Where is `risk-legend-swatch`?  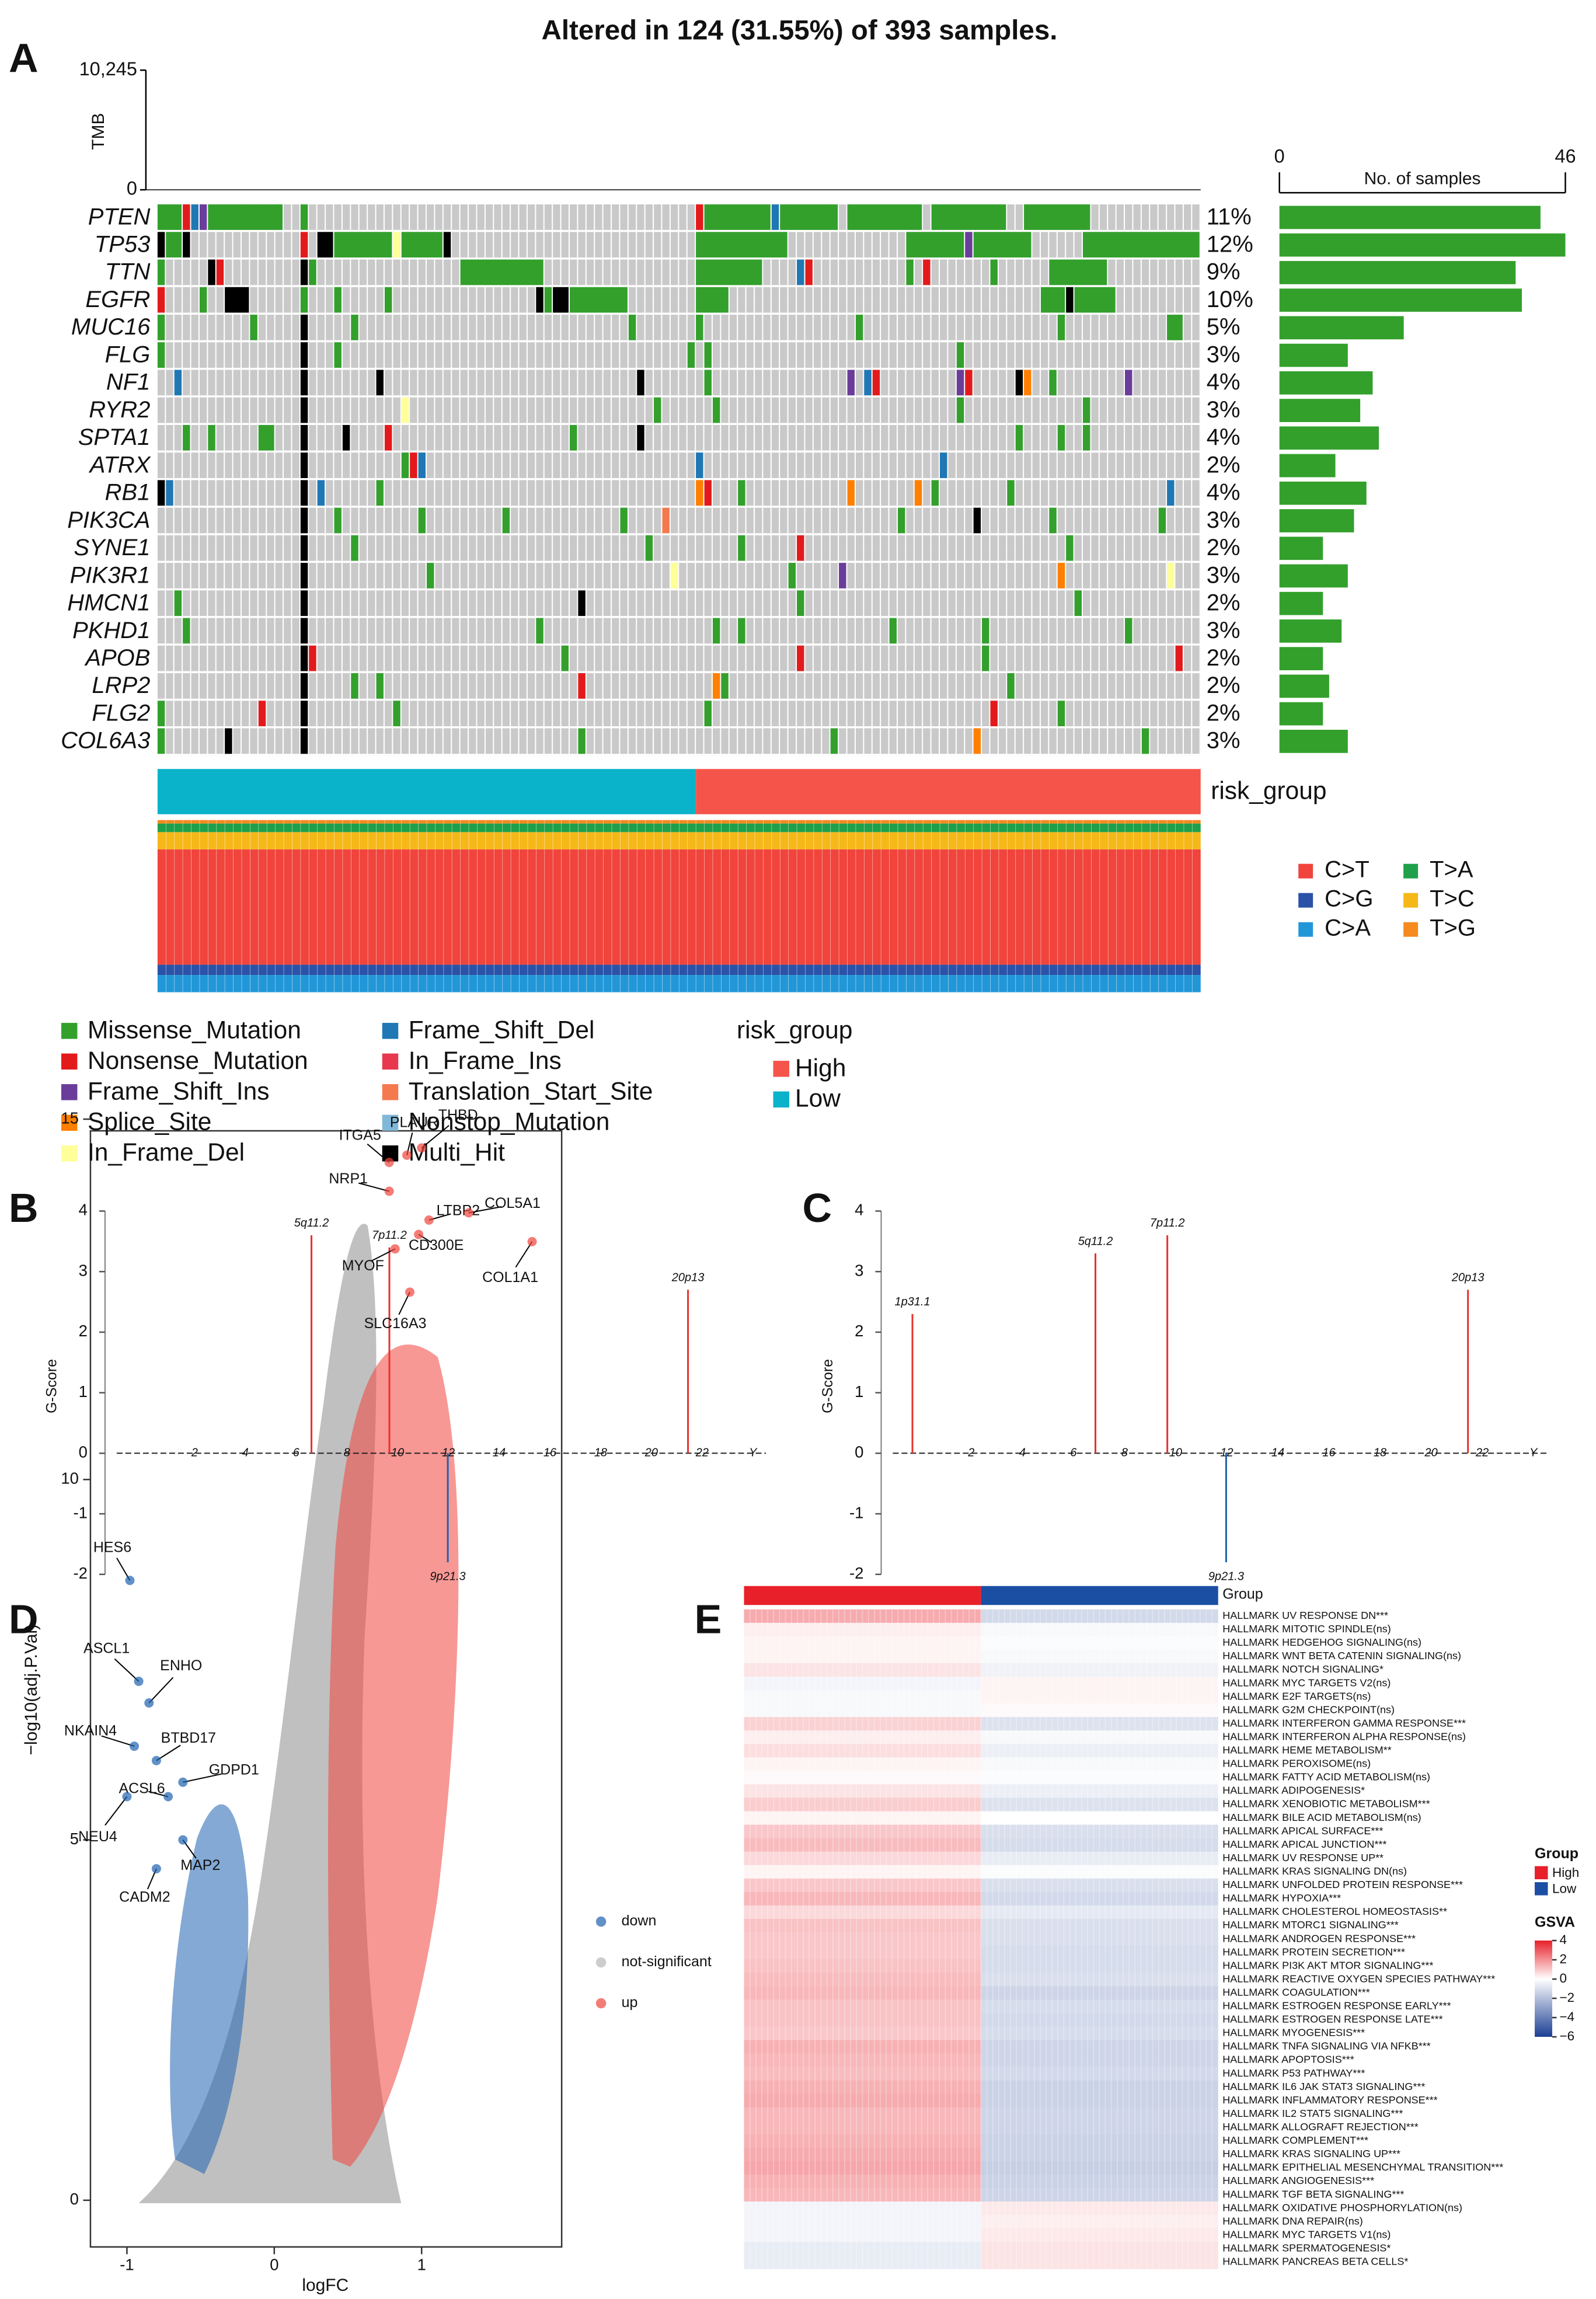 risk-legend-swatch is located at coordinates (781, 1069).